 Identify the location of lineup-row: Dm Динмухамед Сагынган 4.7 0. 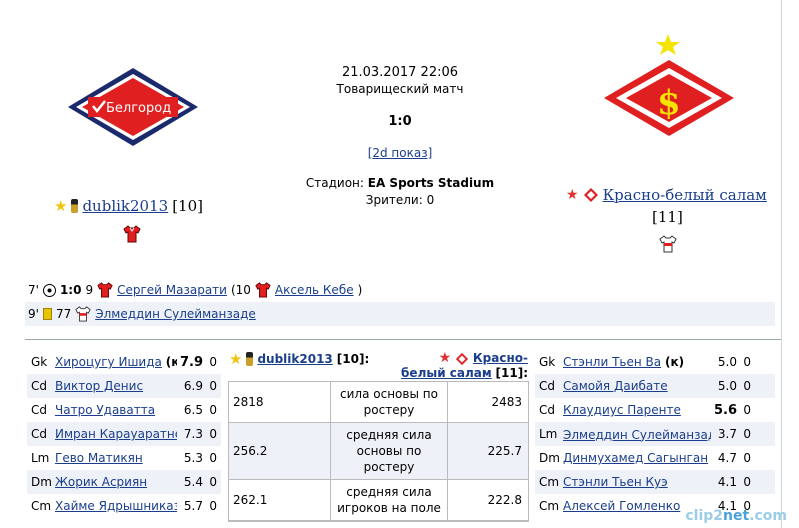
(655, 458).